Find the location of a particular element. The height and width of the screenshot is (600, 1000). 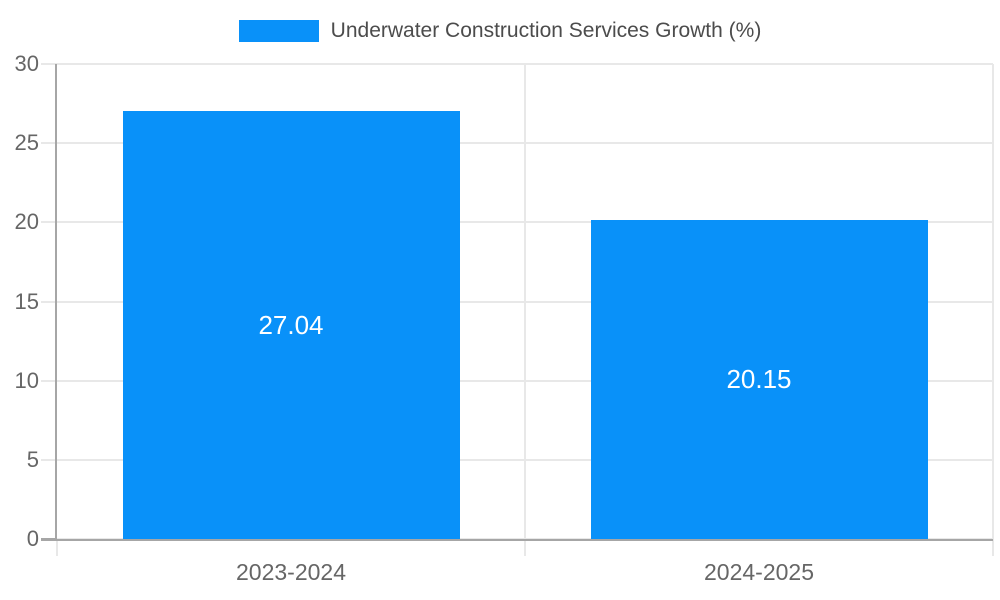

y-axis-tick-label: 5 is located at coordinates (32, 459).